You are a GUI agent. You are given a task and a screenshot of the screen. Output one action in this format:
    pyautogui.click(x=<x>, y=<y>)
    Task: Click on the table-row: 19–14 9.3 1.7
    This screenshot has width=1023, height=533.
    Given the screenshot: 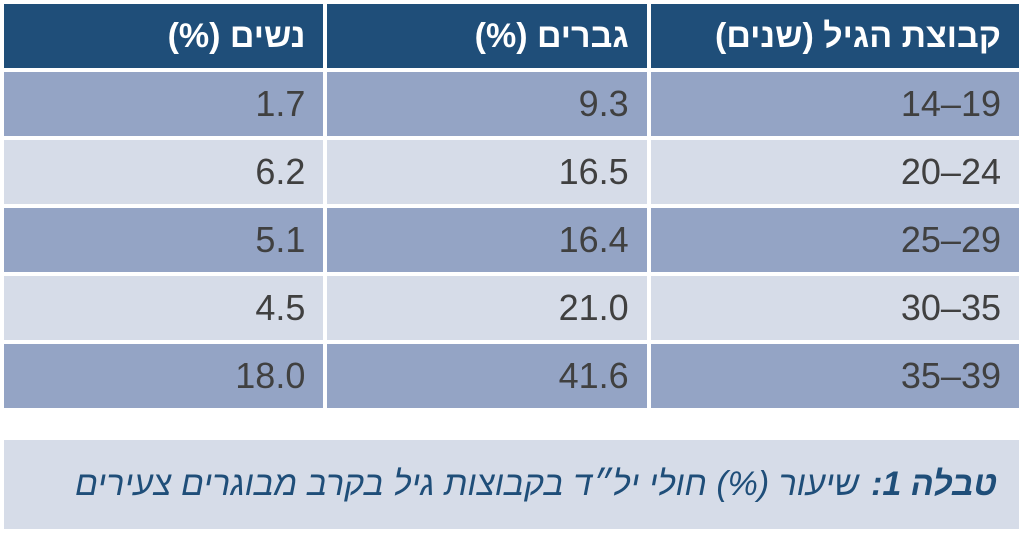 What is the action you would take?
    pyautogui.click(x=511, y=104)
    